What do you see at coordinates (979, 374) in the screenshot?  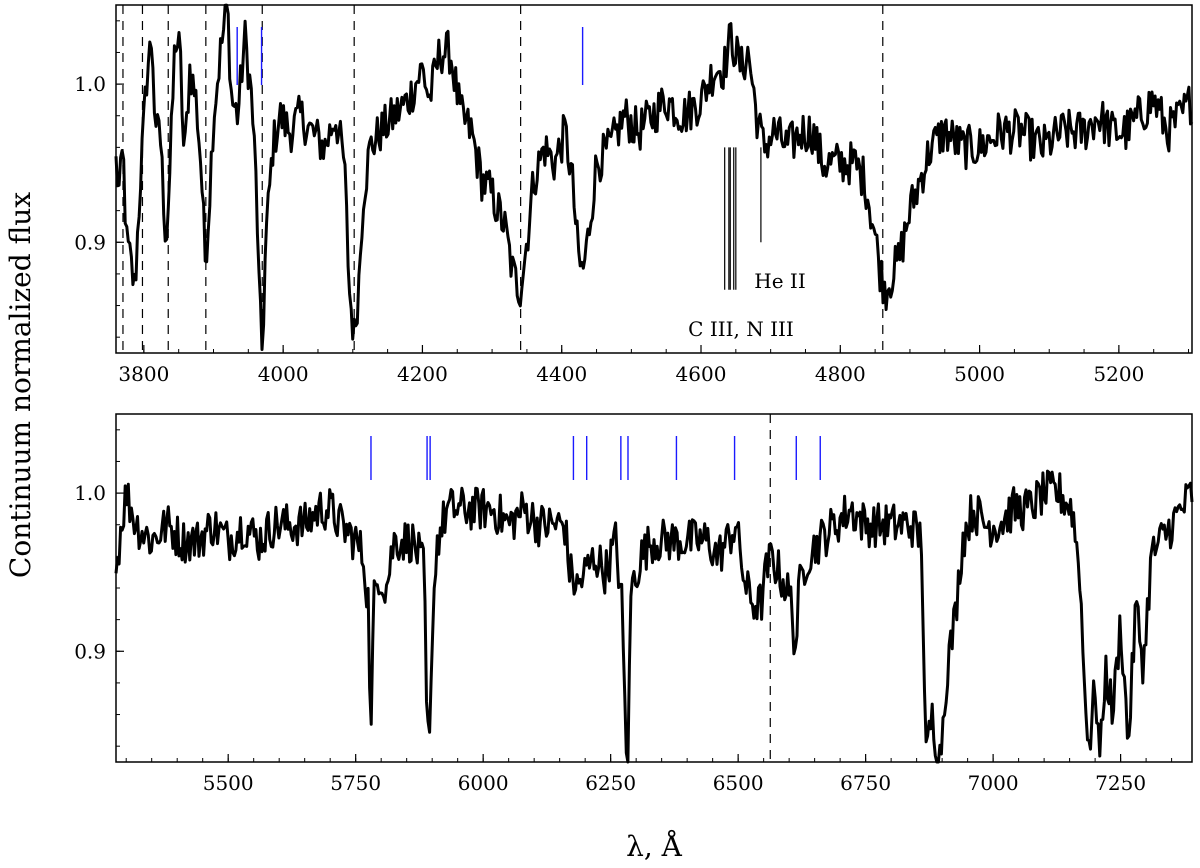 I see `x-tick-label-6: 5000` at bounding box center [979, 374].